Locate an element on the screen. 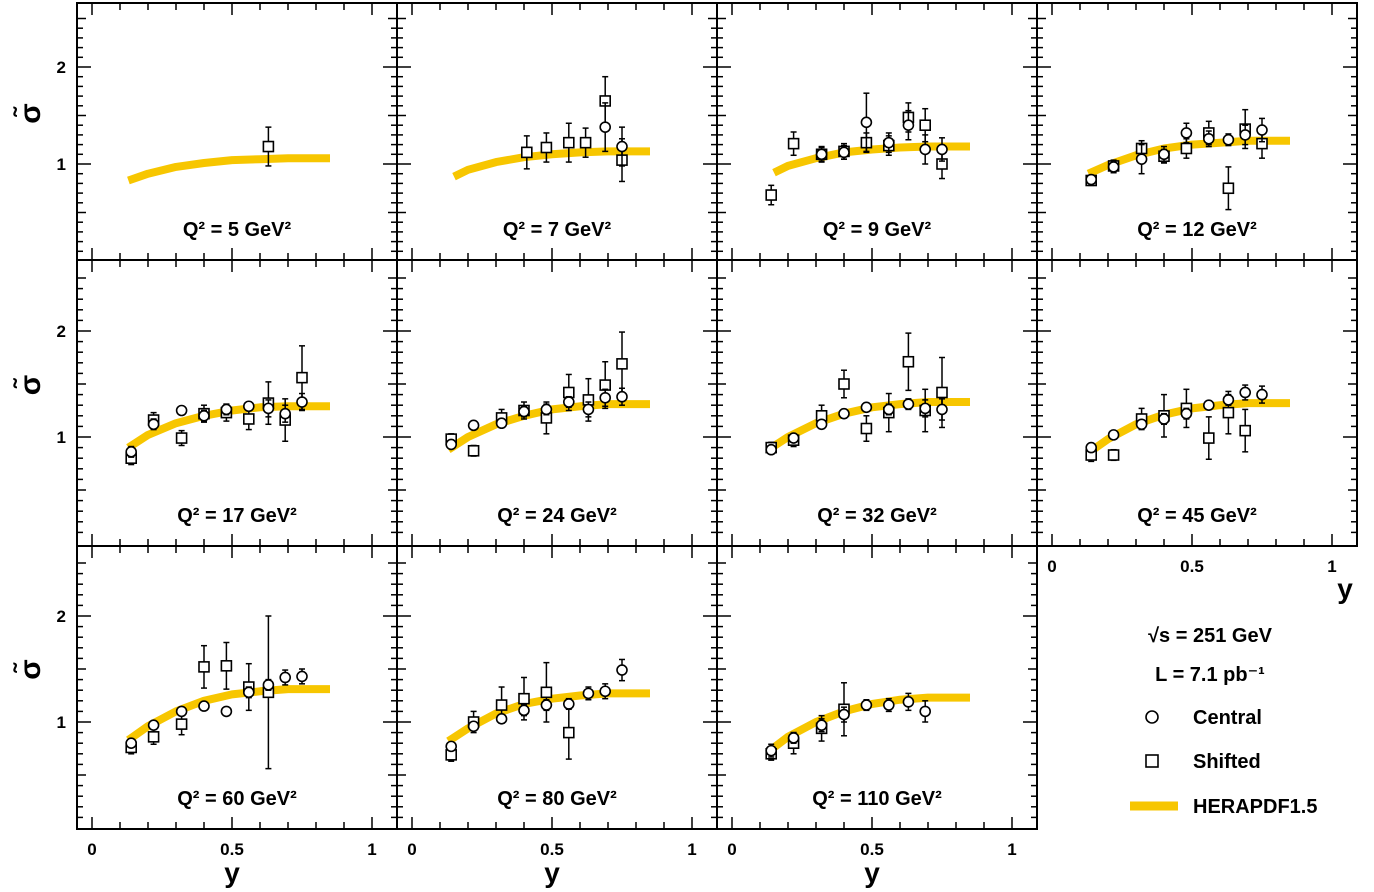 The image size is (1374, 892). panel-4: Q² = 12 GeV² is located at coordinates (1197, 131).